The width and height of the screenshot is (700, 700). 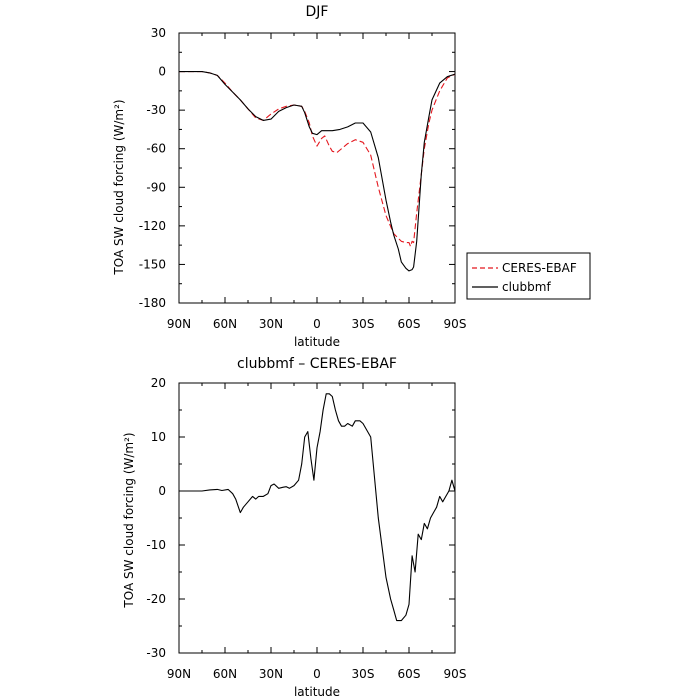 What do you see at coordinates (152, 303) in the screenshot?
I see `y-tick-label: -180` at bounding box center [152, 303].